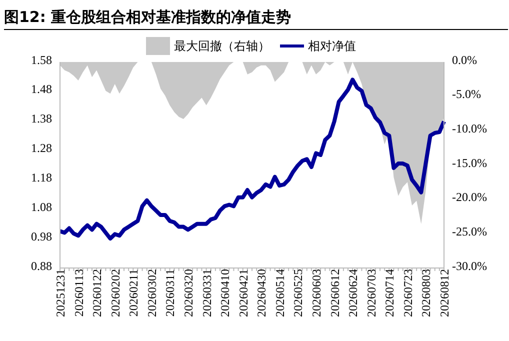 The width and height of the screenshot is (509, 341). I want to click on x-tick-label: 20251231, so click(61, 293).